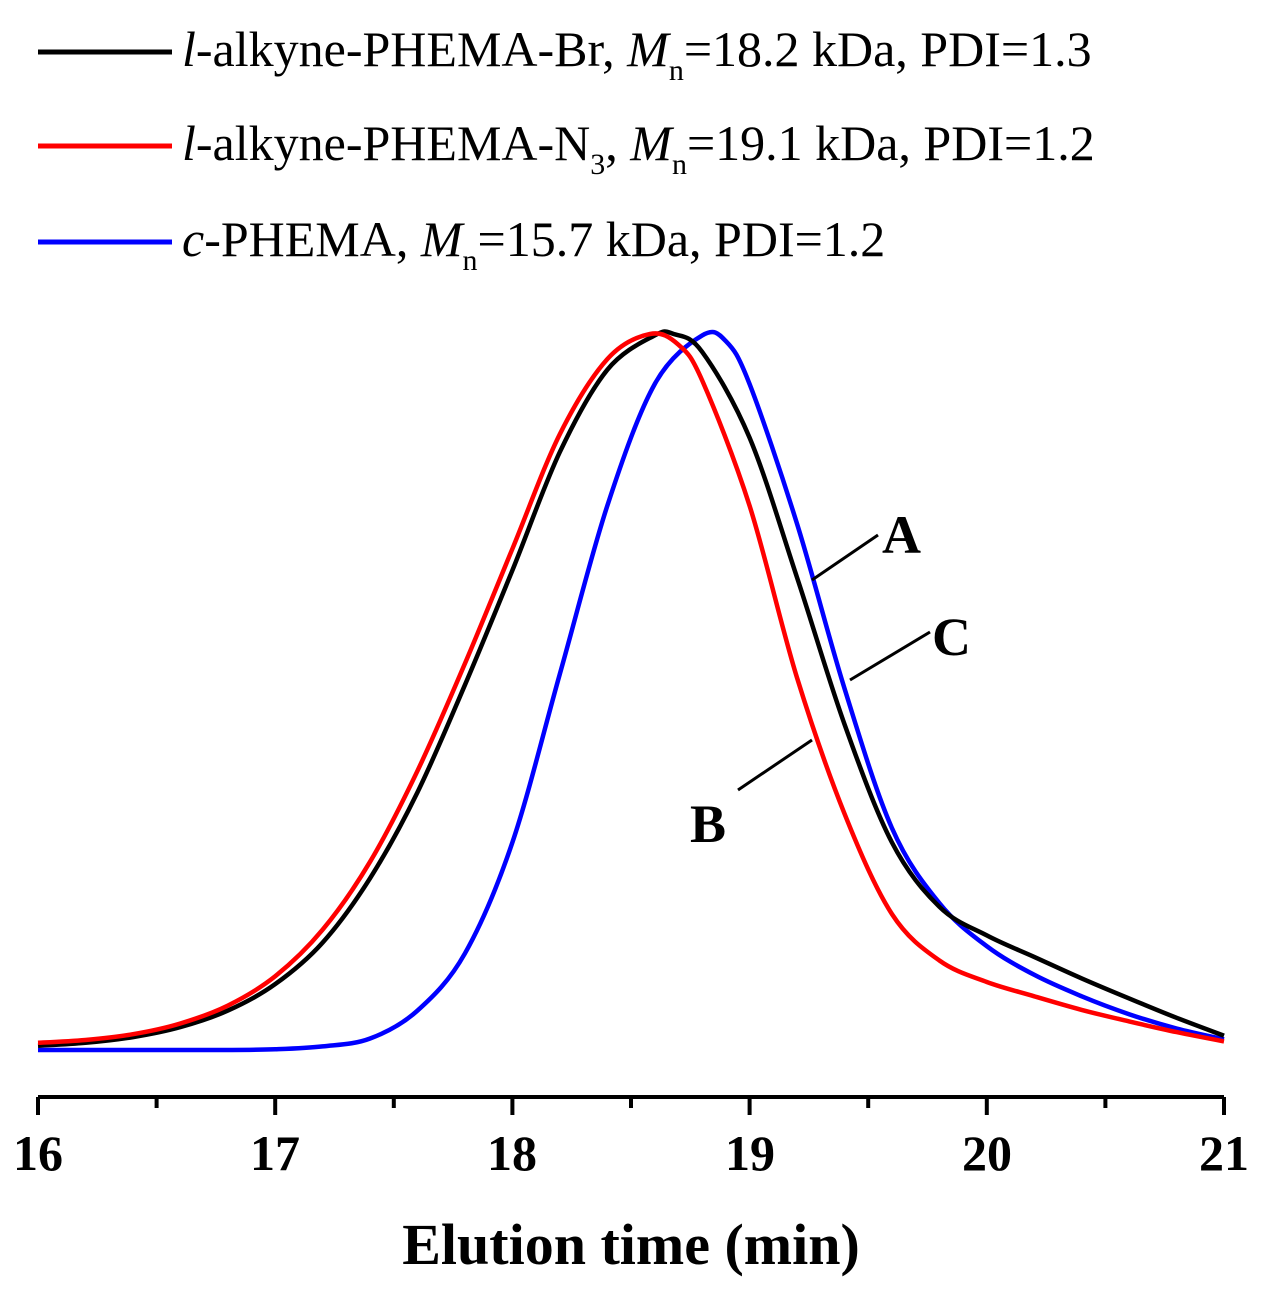 The image size is (1261, 1293). I want to click on annotation-leader-a, so click(845, 557).